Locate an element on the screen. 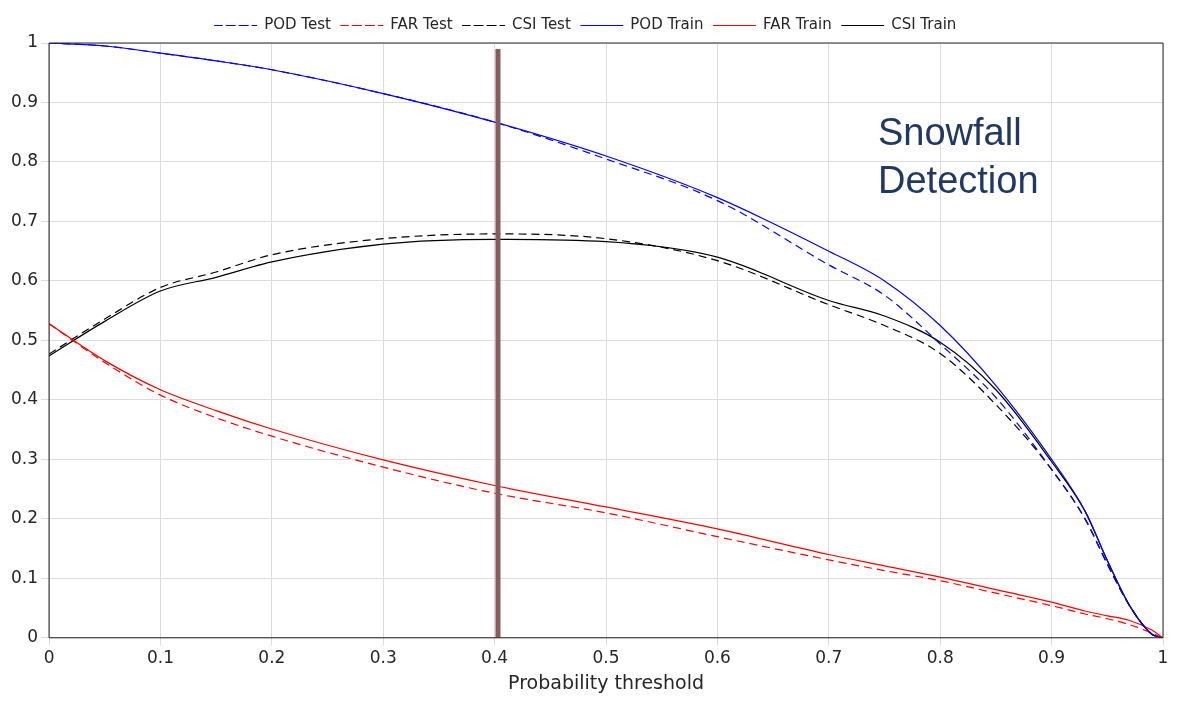  x-tick-label: 0.1 is located at coordinates (160, 657).